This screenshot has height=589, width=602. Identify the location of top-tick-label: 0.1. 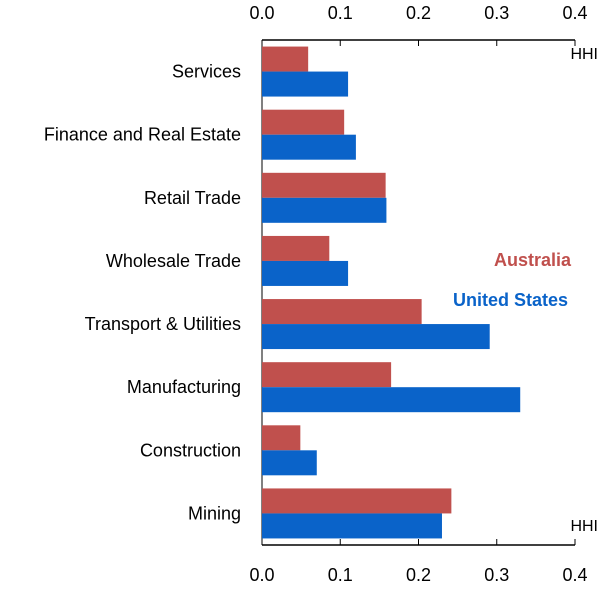
(340, 13).